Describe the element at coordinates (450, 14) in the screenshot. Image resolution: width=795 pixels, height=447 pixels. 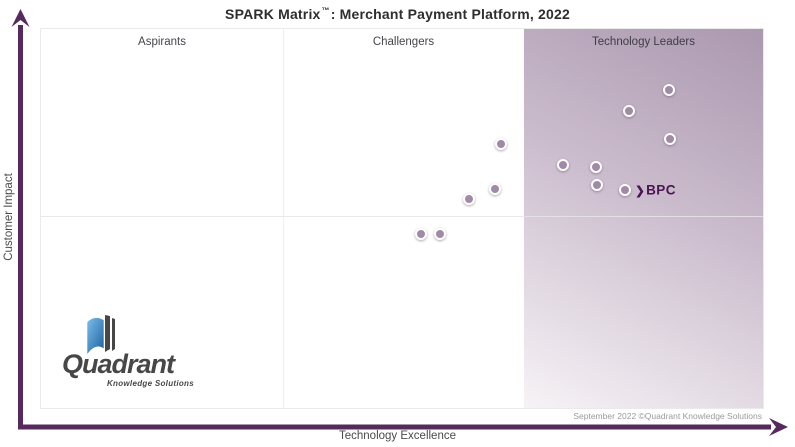
I see `chart-title-rest: : Merchant Payment Platform, 2022` at that location.